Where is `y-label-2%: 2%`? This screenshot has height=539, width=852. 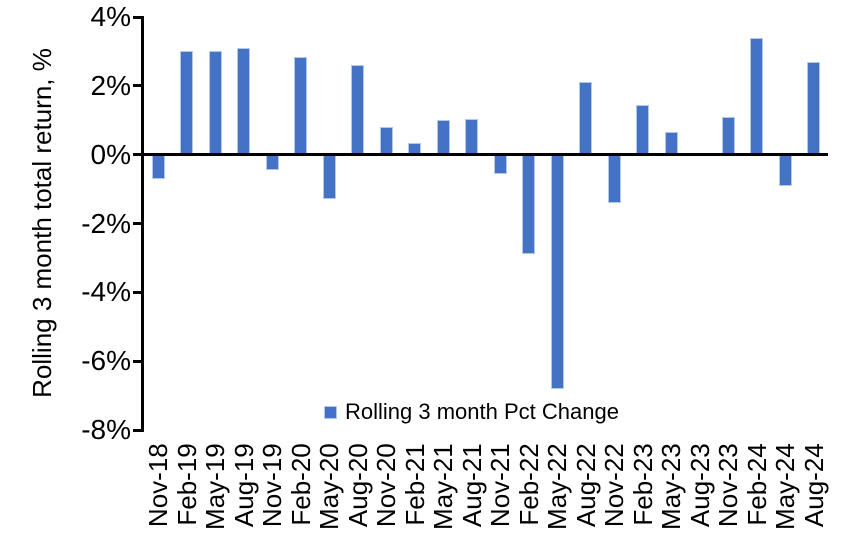 y-label-2%: 2% is located at coordinates (110, 85).